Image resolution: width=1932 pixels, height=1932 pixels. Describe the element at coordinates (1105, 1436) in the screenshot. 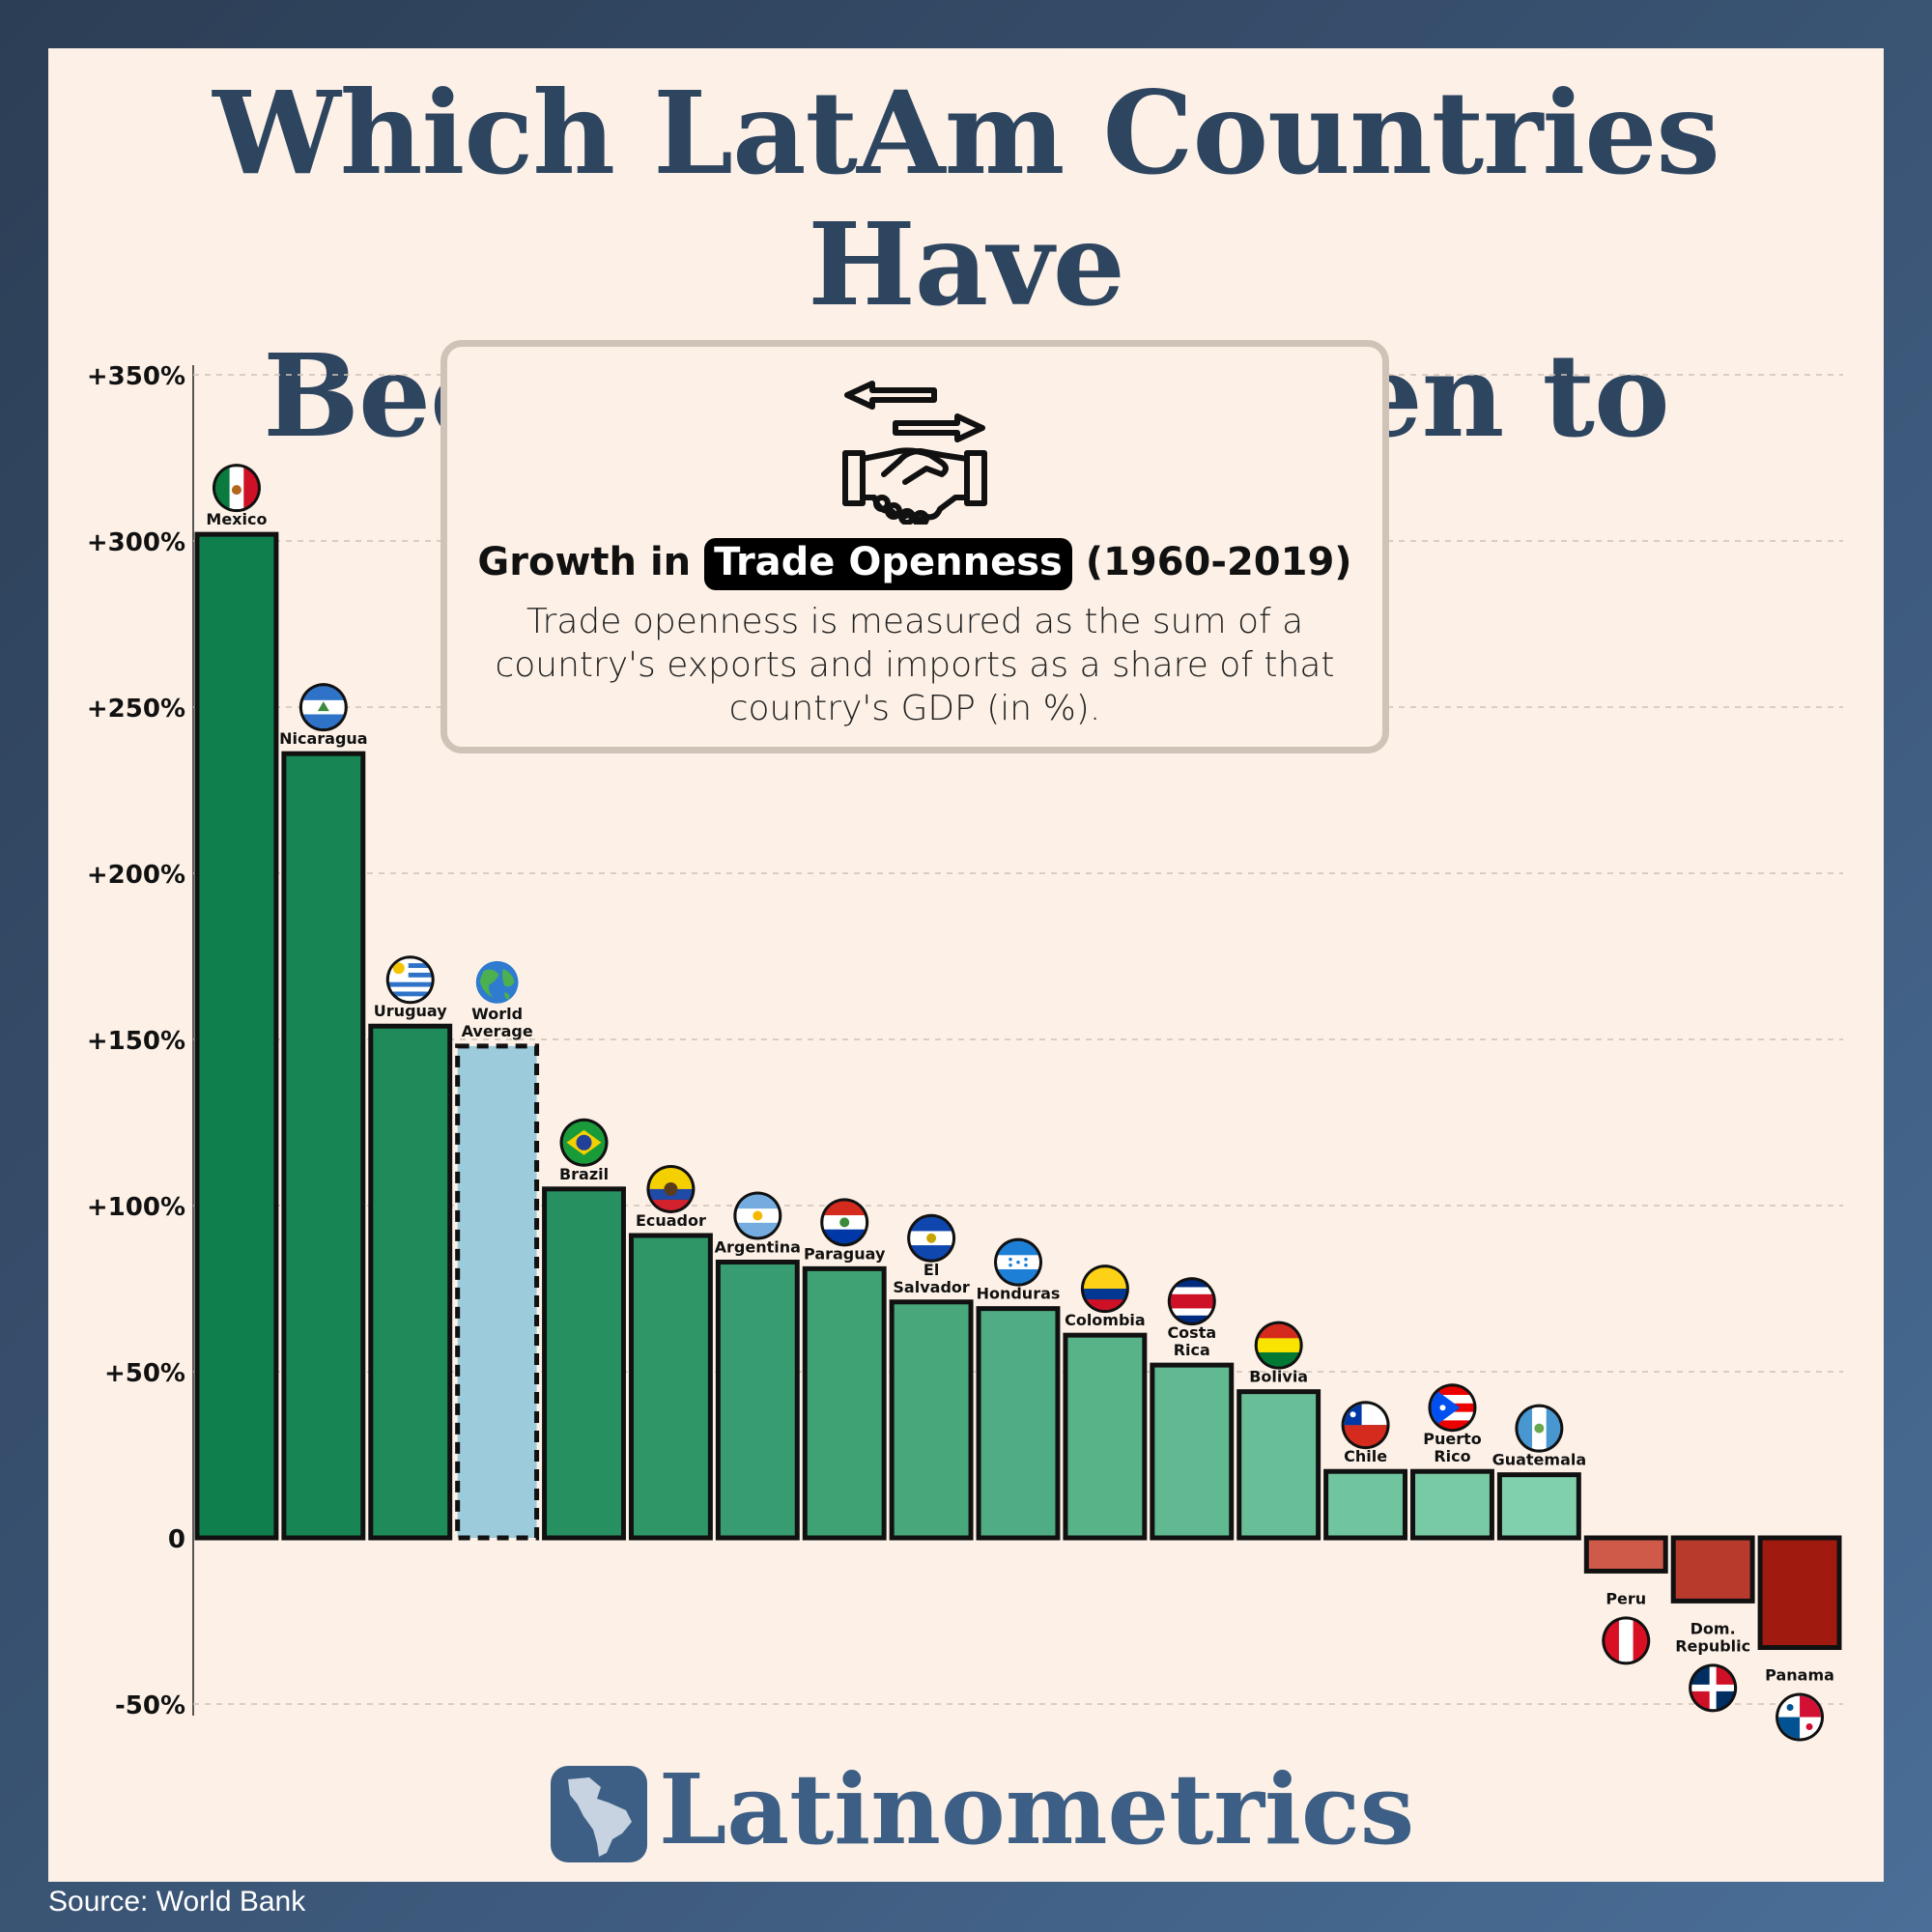

I see `bar-colombia` at that location.